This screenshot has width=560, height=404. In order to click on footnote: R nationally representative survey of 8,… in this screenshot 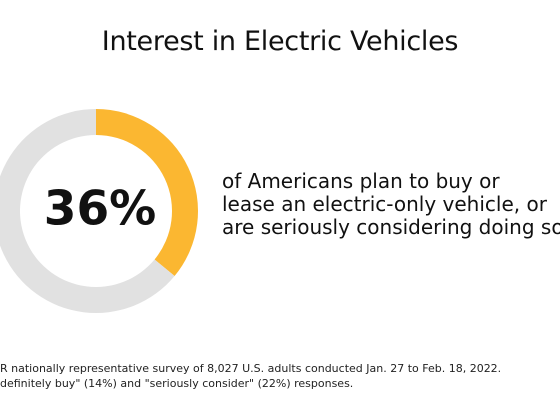, I will do `click(250, 376)`.